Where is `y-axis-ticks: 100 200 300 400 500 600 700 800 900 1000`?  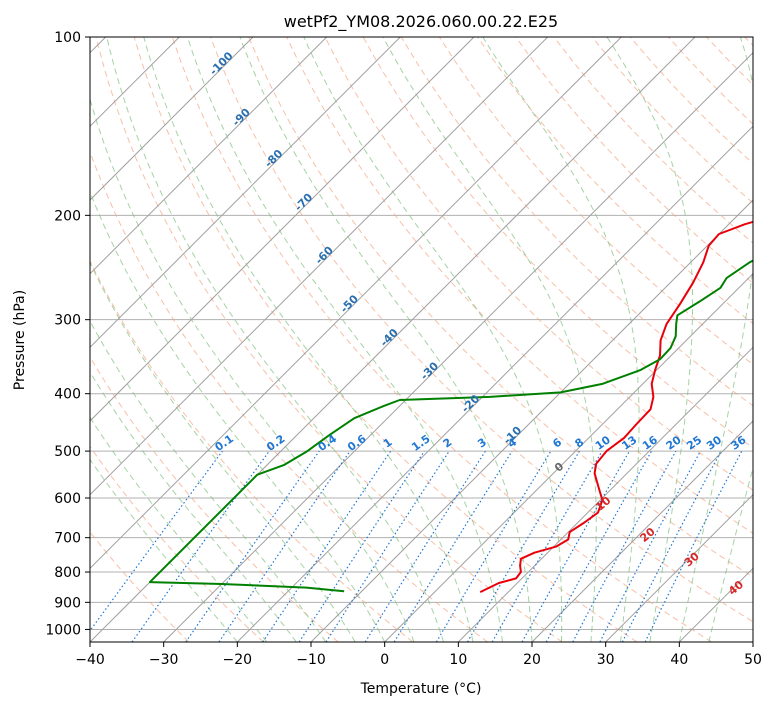 y-axis-ticks: 100 200 300 400 500 600 700 800 900 1000 is located at coordinates (67, 334).